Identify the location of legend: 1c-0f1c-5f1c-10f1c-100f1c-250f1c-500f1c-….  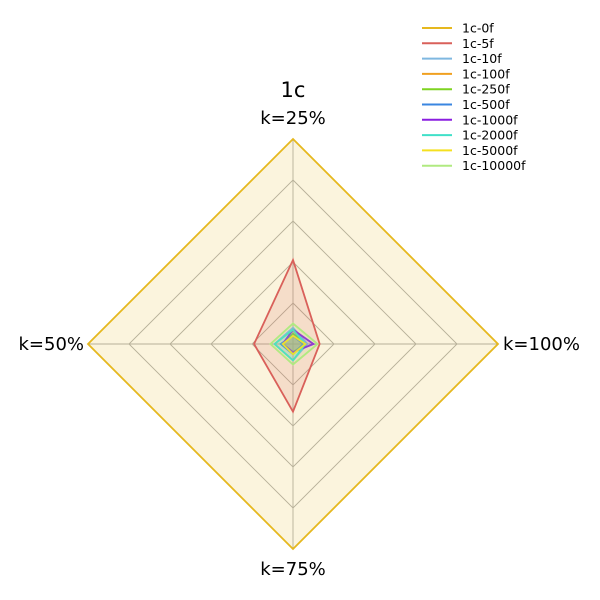
(474, 97).